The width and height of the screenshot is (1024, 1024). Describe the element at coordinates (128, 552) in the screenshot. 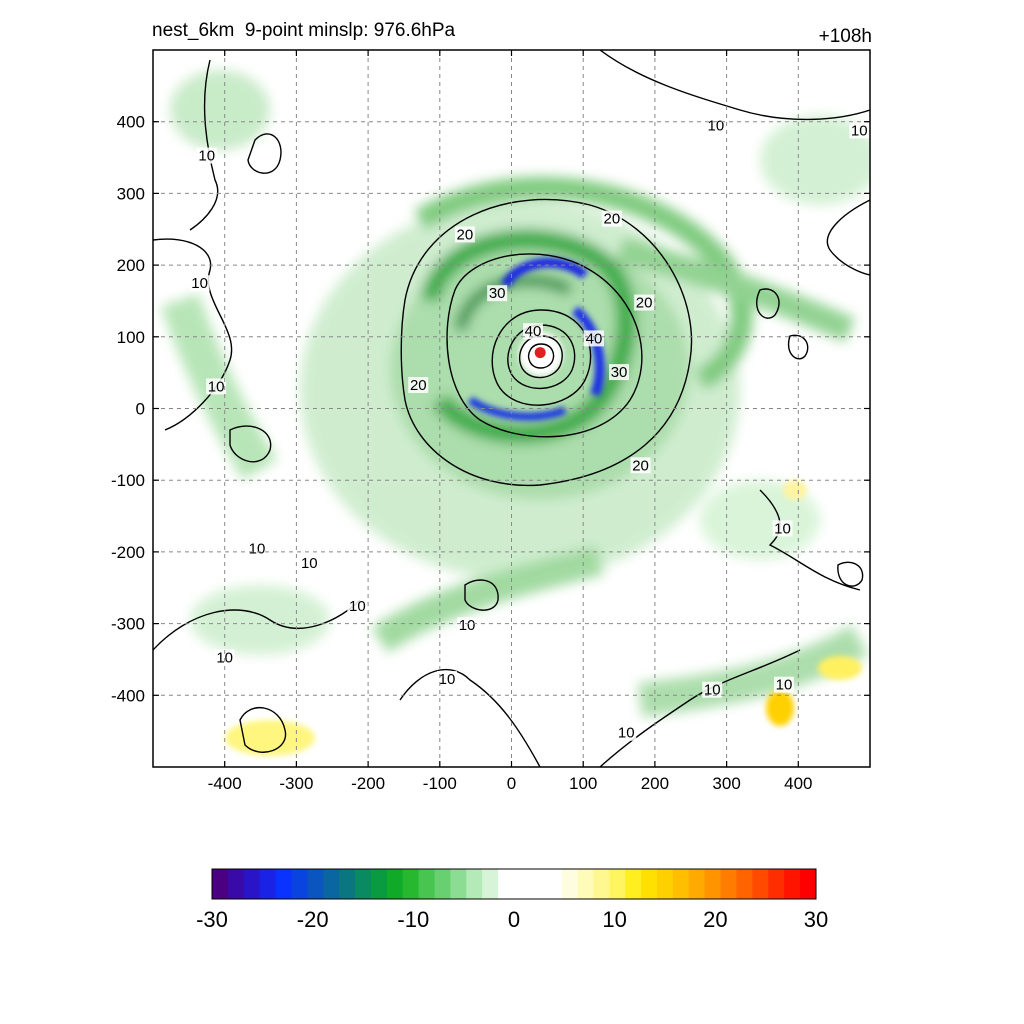

I see `y-tick-label: -200` at that location.